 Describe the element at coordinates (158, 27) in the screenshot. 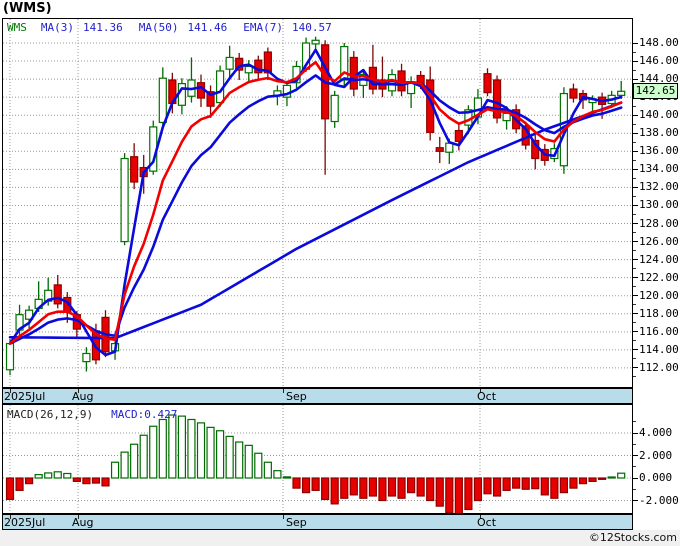

I see `legend-ma50-label: MA(50)` at that location.